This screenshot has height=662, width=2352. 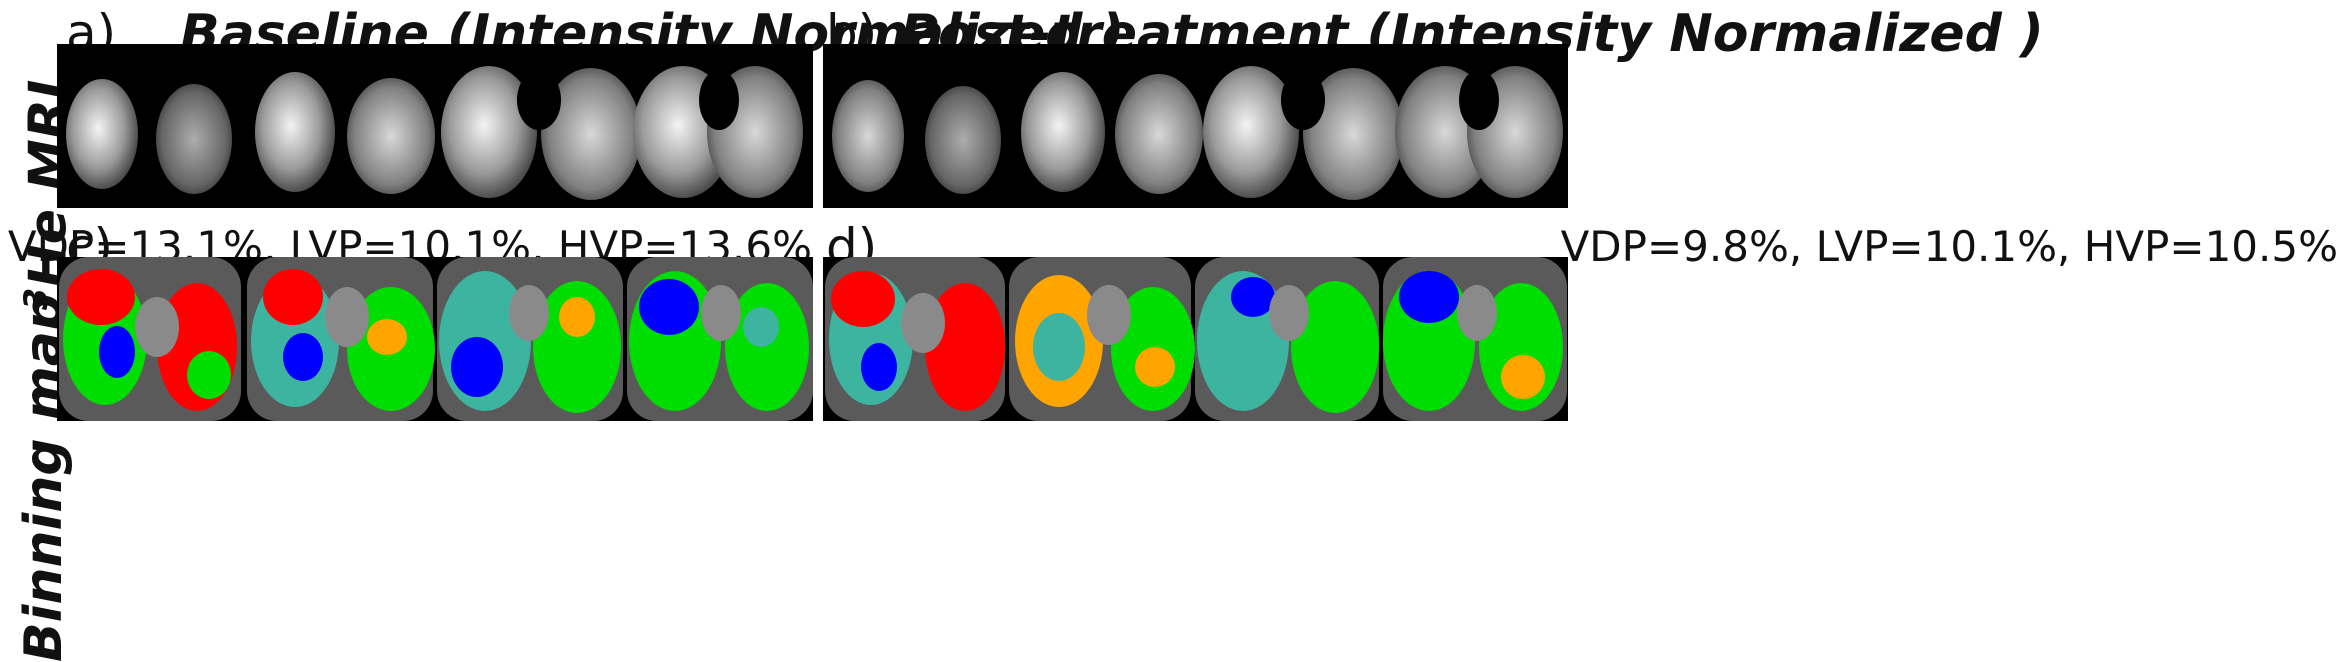 I want to click on panel-a-image, so click(x=435, y=126).